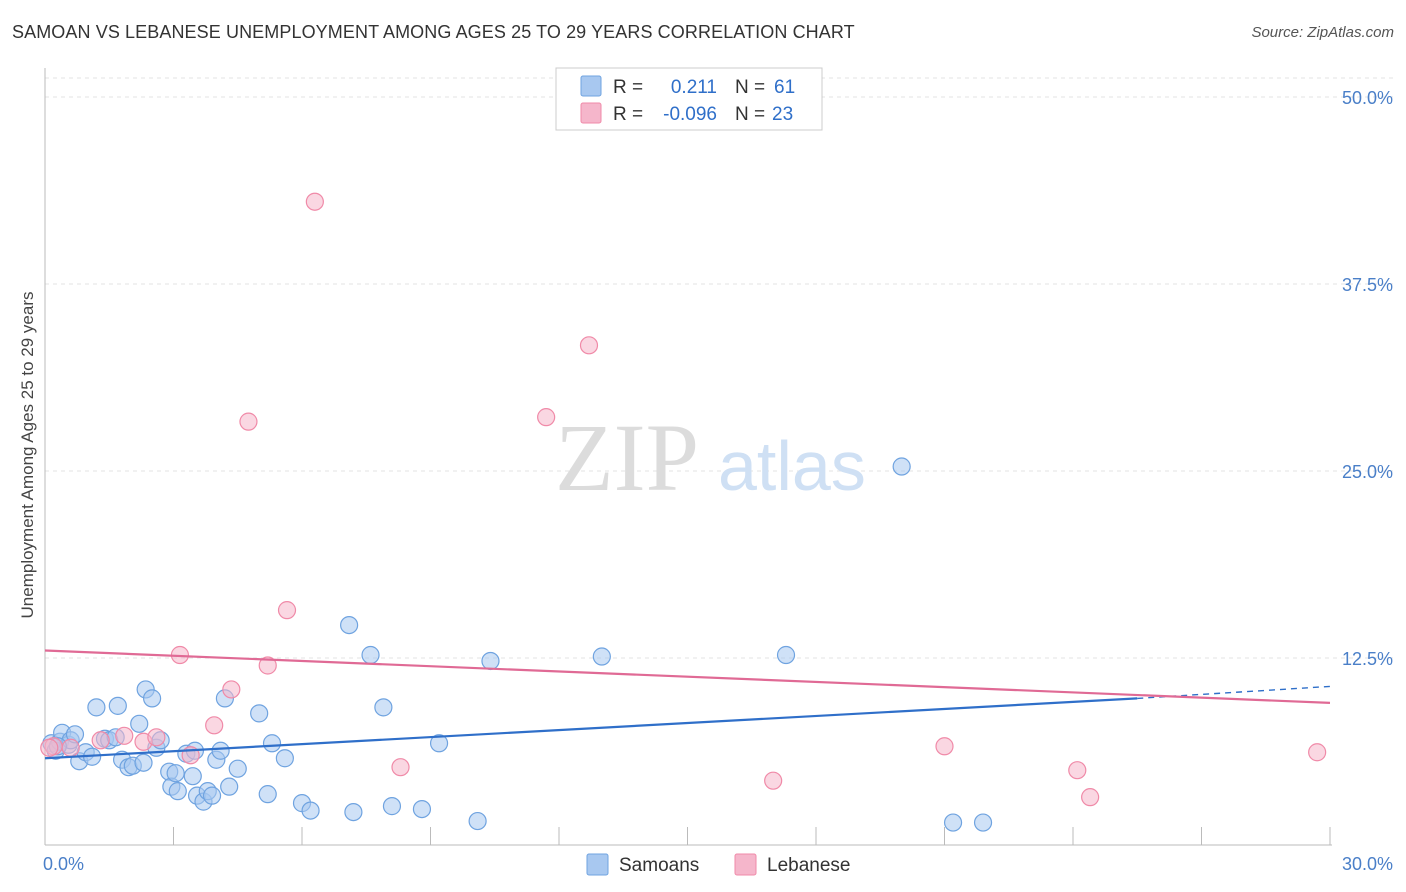  I want to click on series-legend-samoans: Samoans, so click(659, 865).